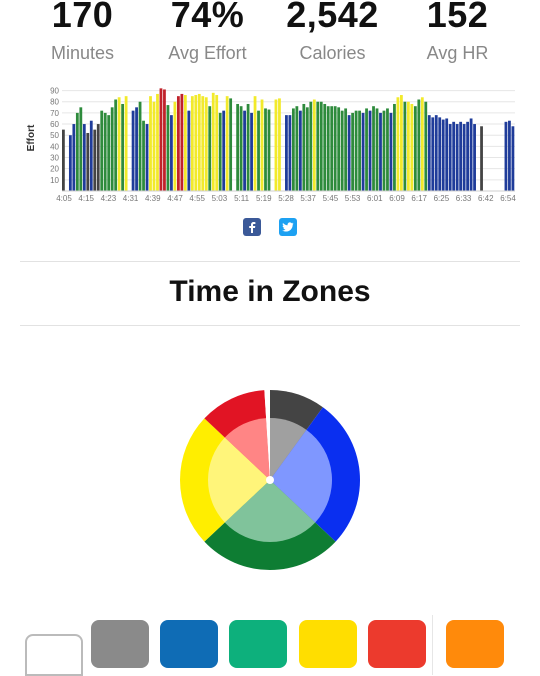 This screenshot has height=676, width=540. Describe the element at coordinates (54, 146) in the screenshot. I see `y-tick-label: 40` at that location.